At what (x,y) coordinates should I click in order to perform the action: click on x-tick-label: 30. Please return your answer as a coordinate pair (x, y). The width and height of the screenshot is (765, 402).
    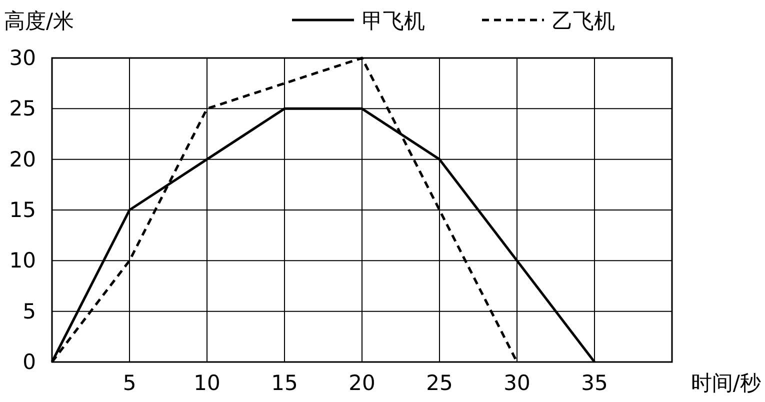
    Looking at the image, I should click on (517, 383).